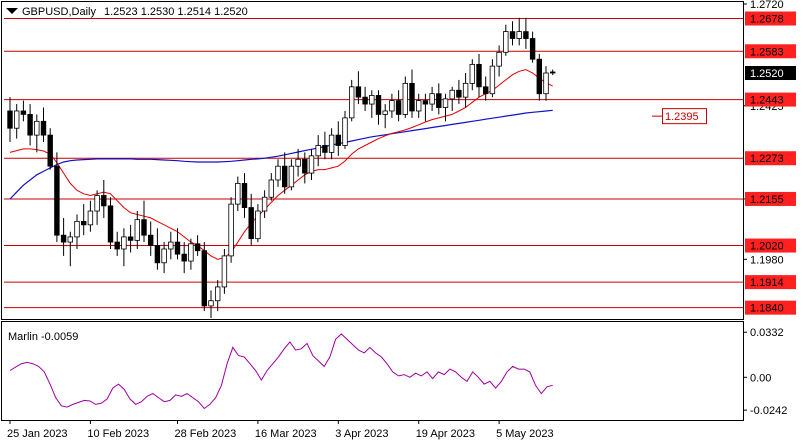  What do you see at coordinates (767, 309) in the screenshot?
I see `level-label: 1.1840` at bounding box center [767, 309].